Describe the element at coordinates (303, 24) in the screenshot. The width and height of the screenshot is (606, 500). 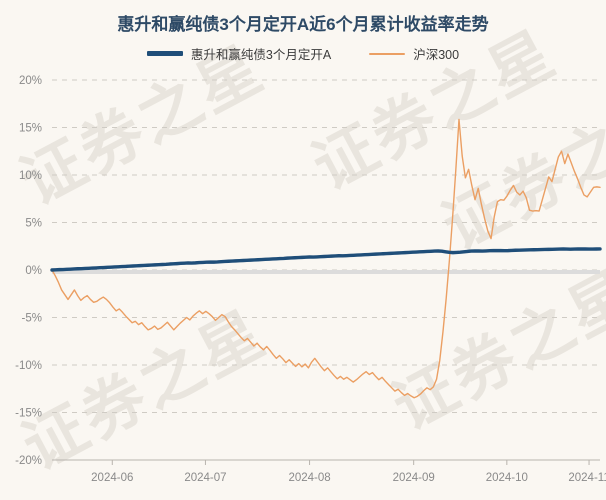
I see `page-title: 惠升和赢纯债3个月定开A近6个月累计收益率走势` at that location.